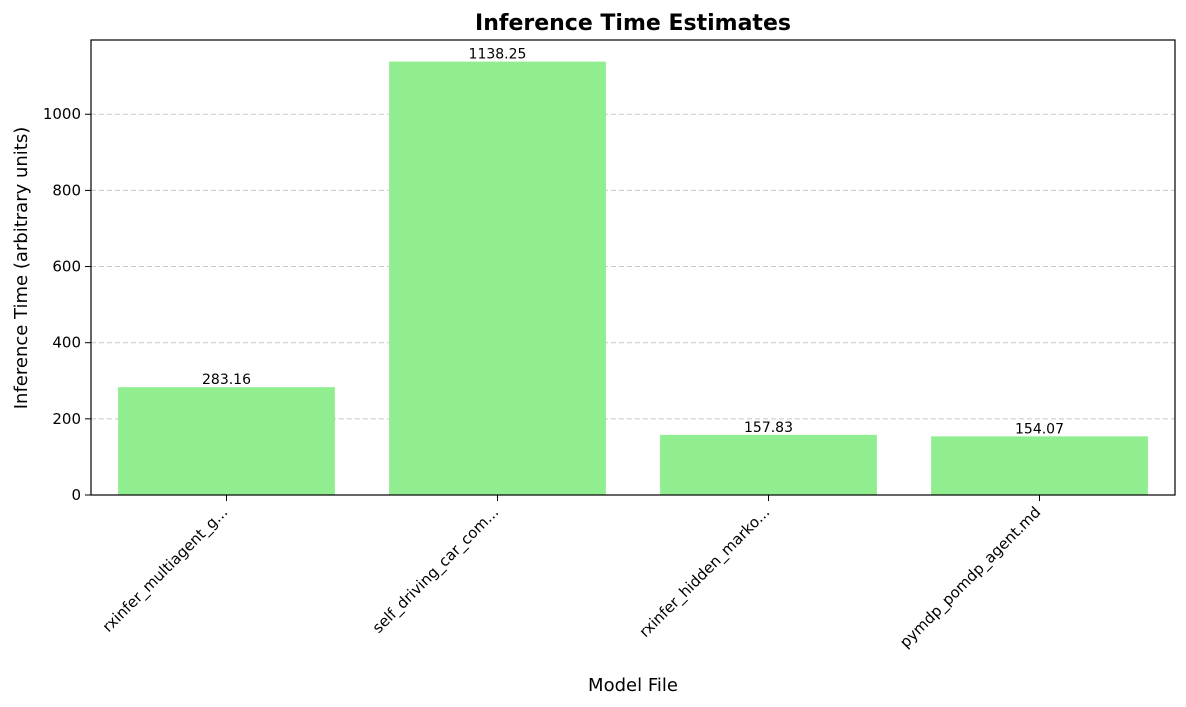 The width and height of the screenshot is (1186, 707). I want to click on y-tick-label: 0, so click(76, 495).